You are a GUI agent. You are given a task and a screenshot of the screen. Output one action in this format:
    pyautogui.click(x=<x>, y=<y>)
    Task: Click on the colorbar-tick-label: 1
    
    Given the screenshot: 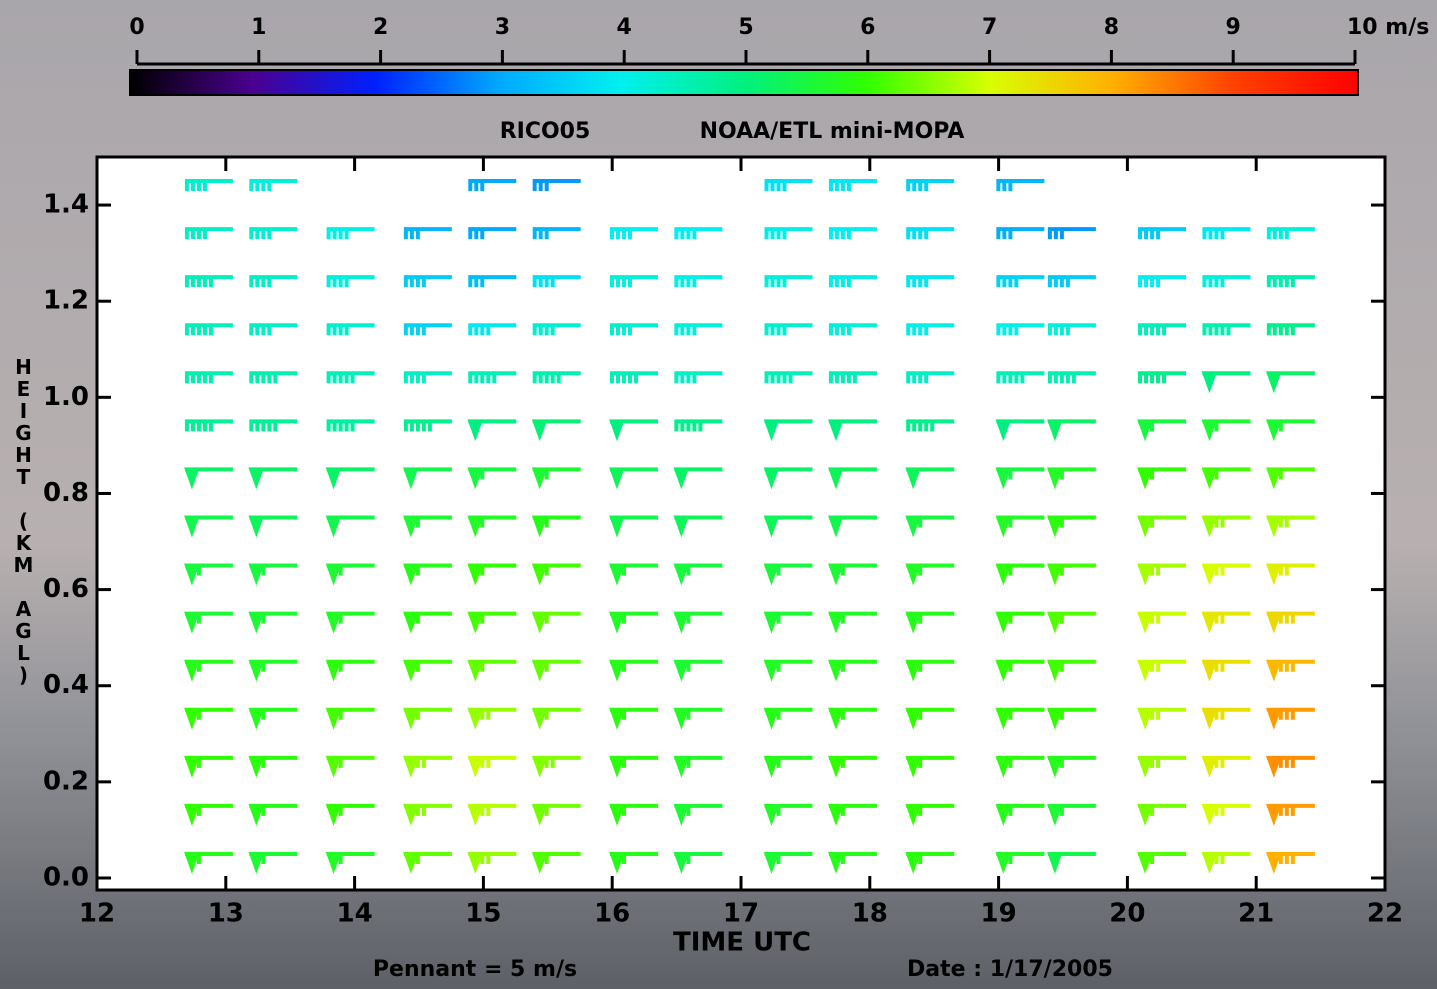 What is the action you would take?
    pyautogui.click(x=258, y=27)
    